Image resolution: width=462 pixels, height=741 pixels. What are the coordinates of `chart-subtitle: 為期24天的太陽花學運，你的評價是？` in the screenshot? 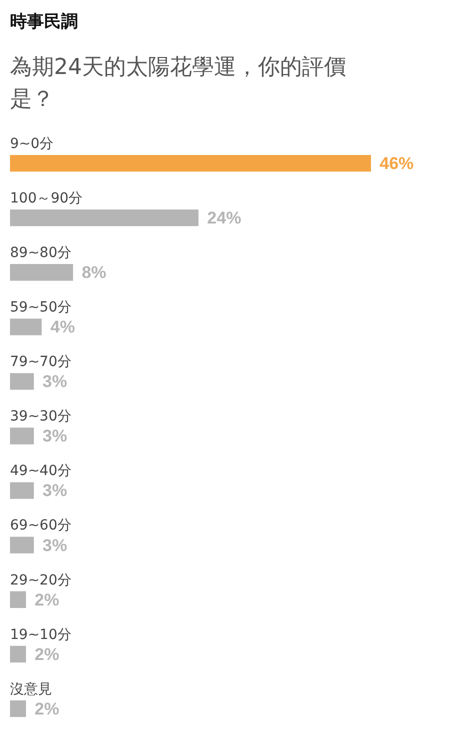 It's located at (178, 84).